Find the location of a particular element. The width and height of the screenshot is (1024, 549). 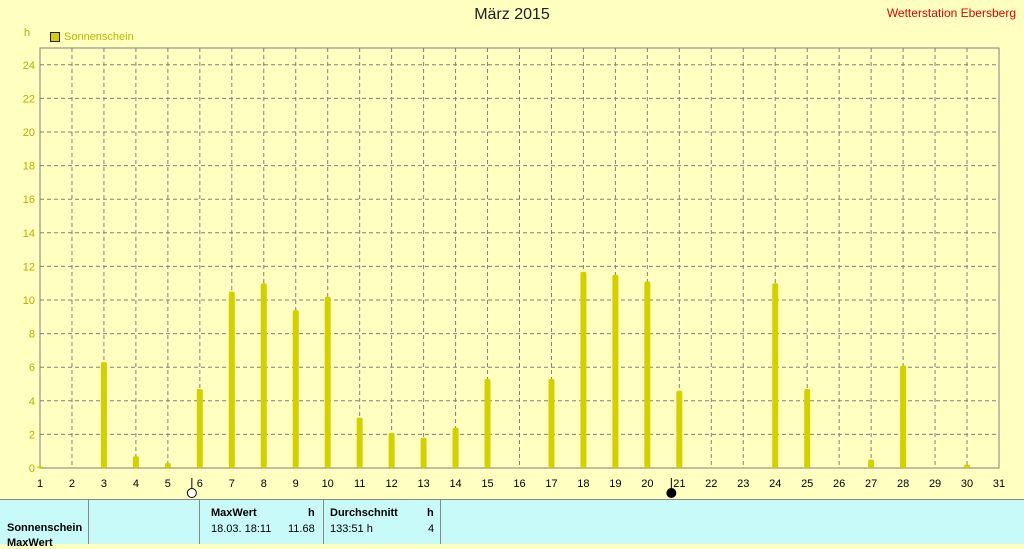

x-tick-label: 30 is located at coordinates (967, 484).